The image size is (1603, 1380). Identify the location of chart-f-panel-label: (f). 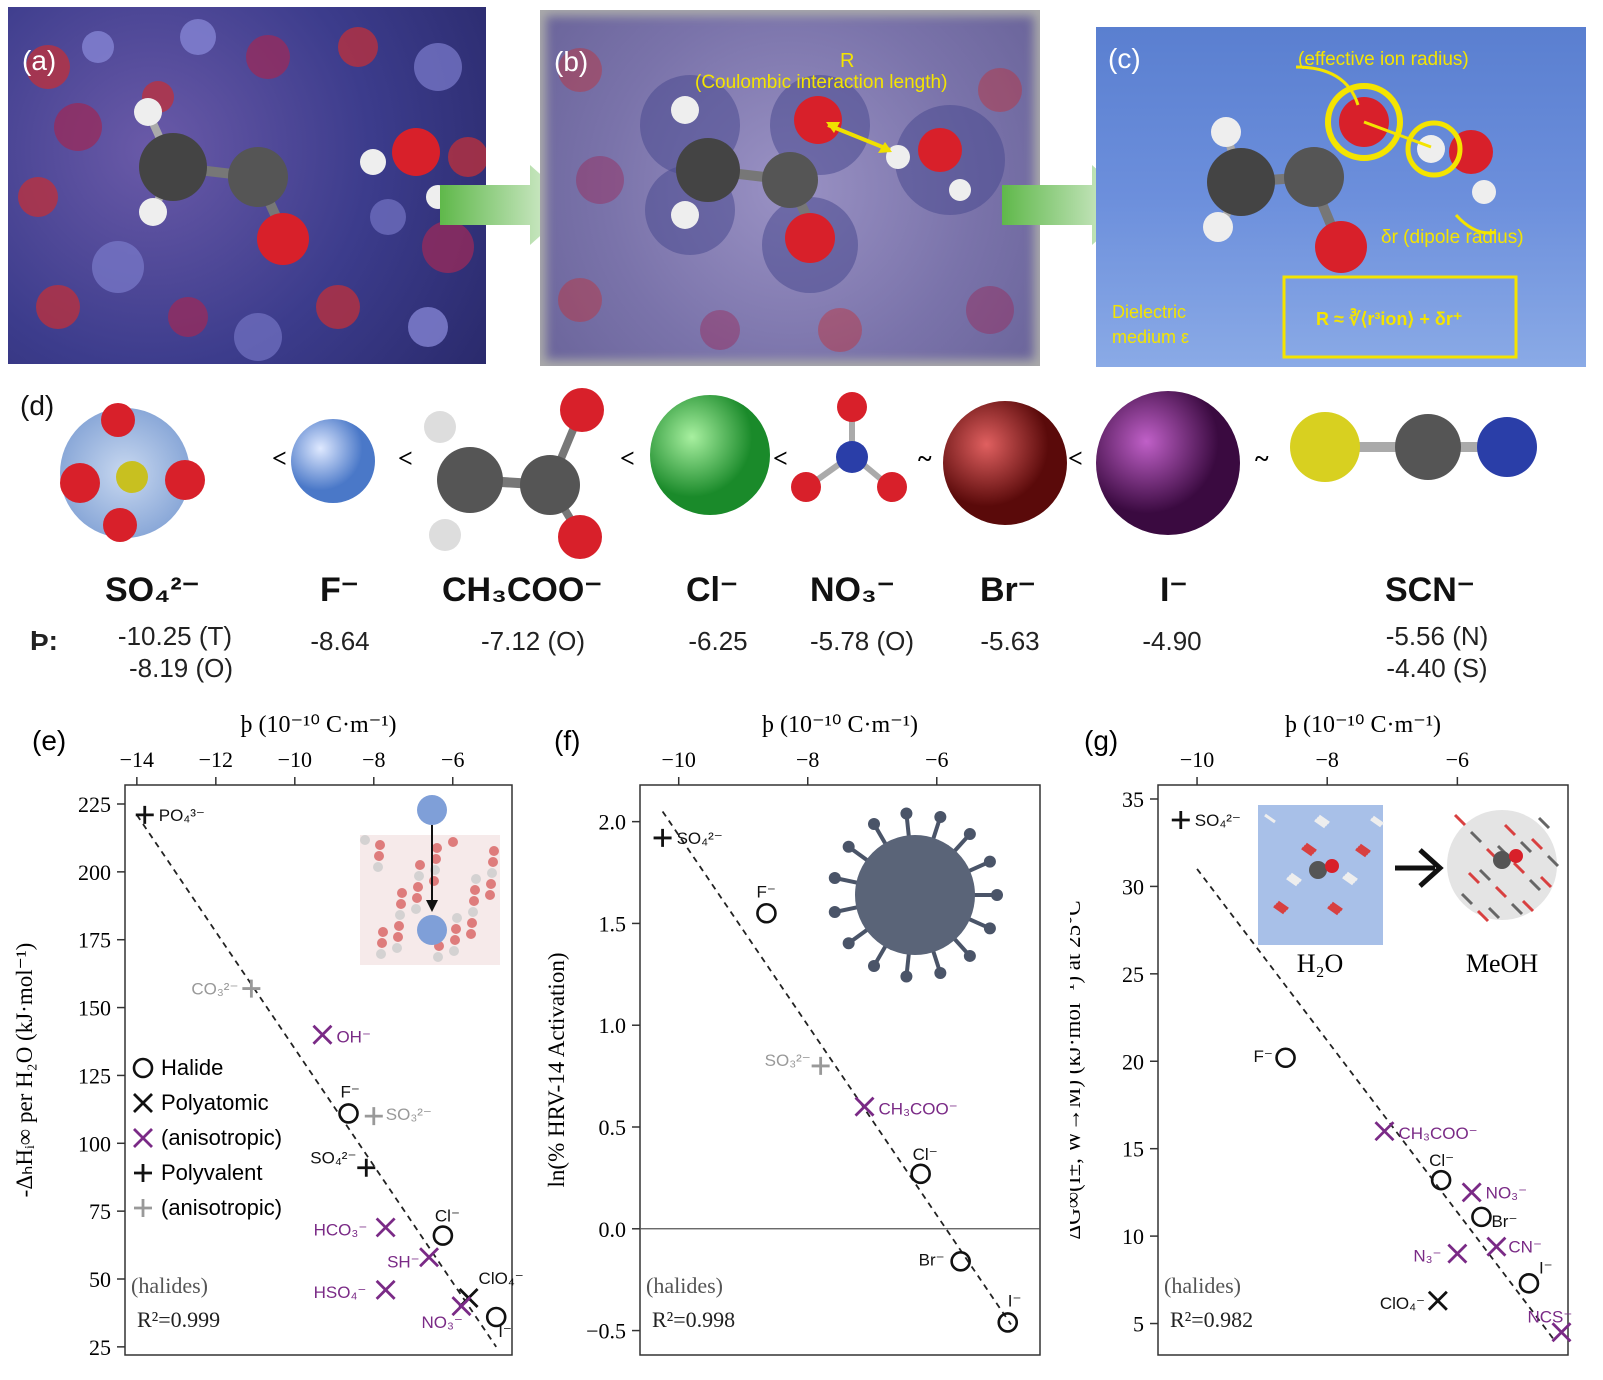
(567, 740).